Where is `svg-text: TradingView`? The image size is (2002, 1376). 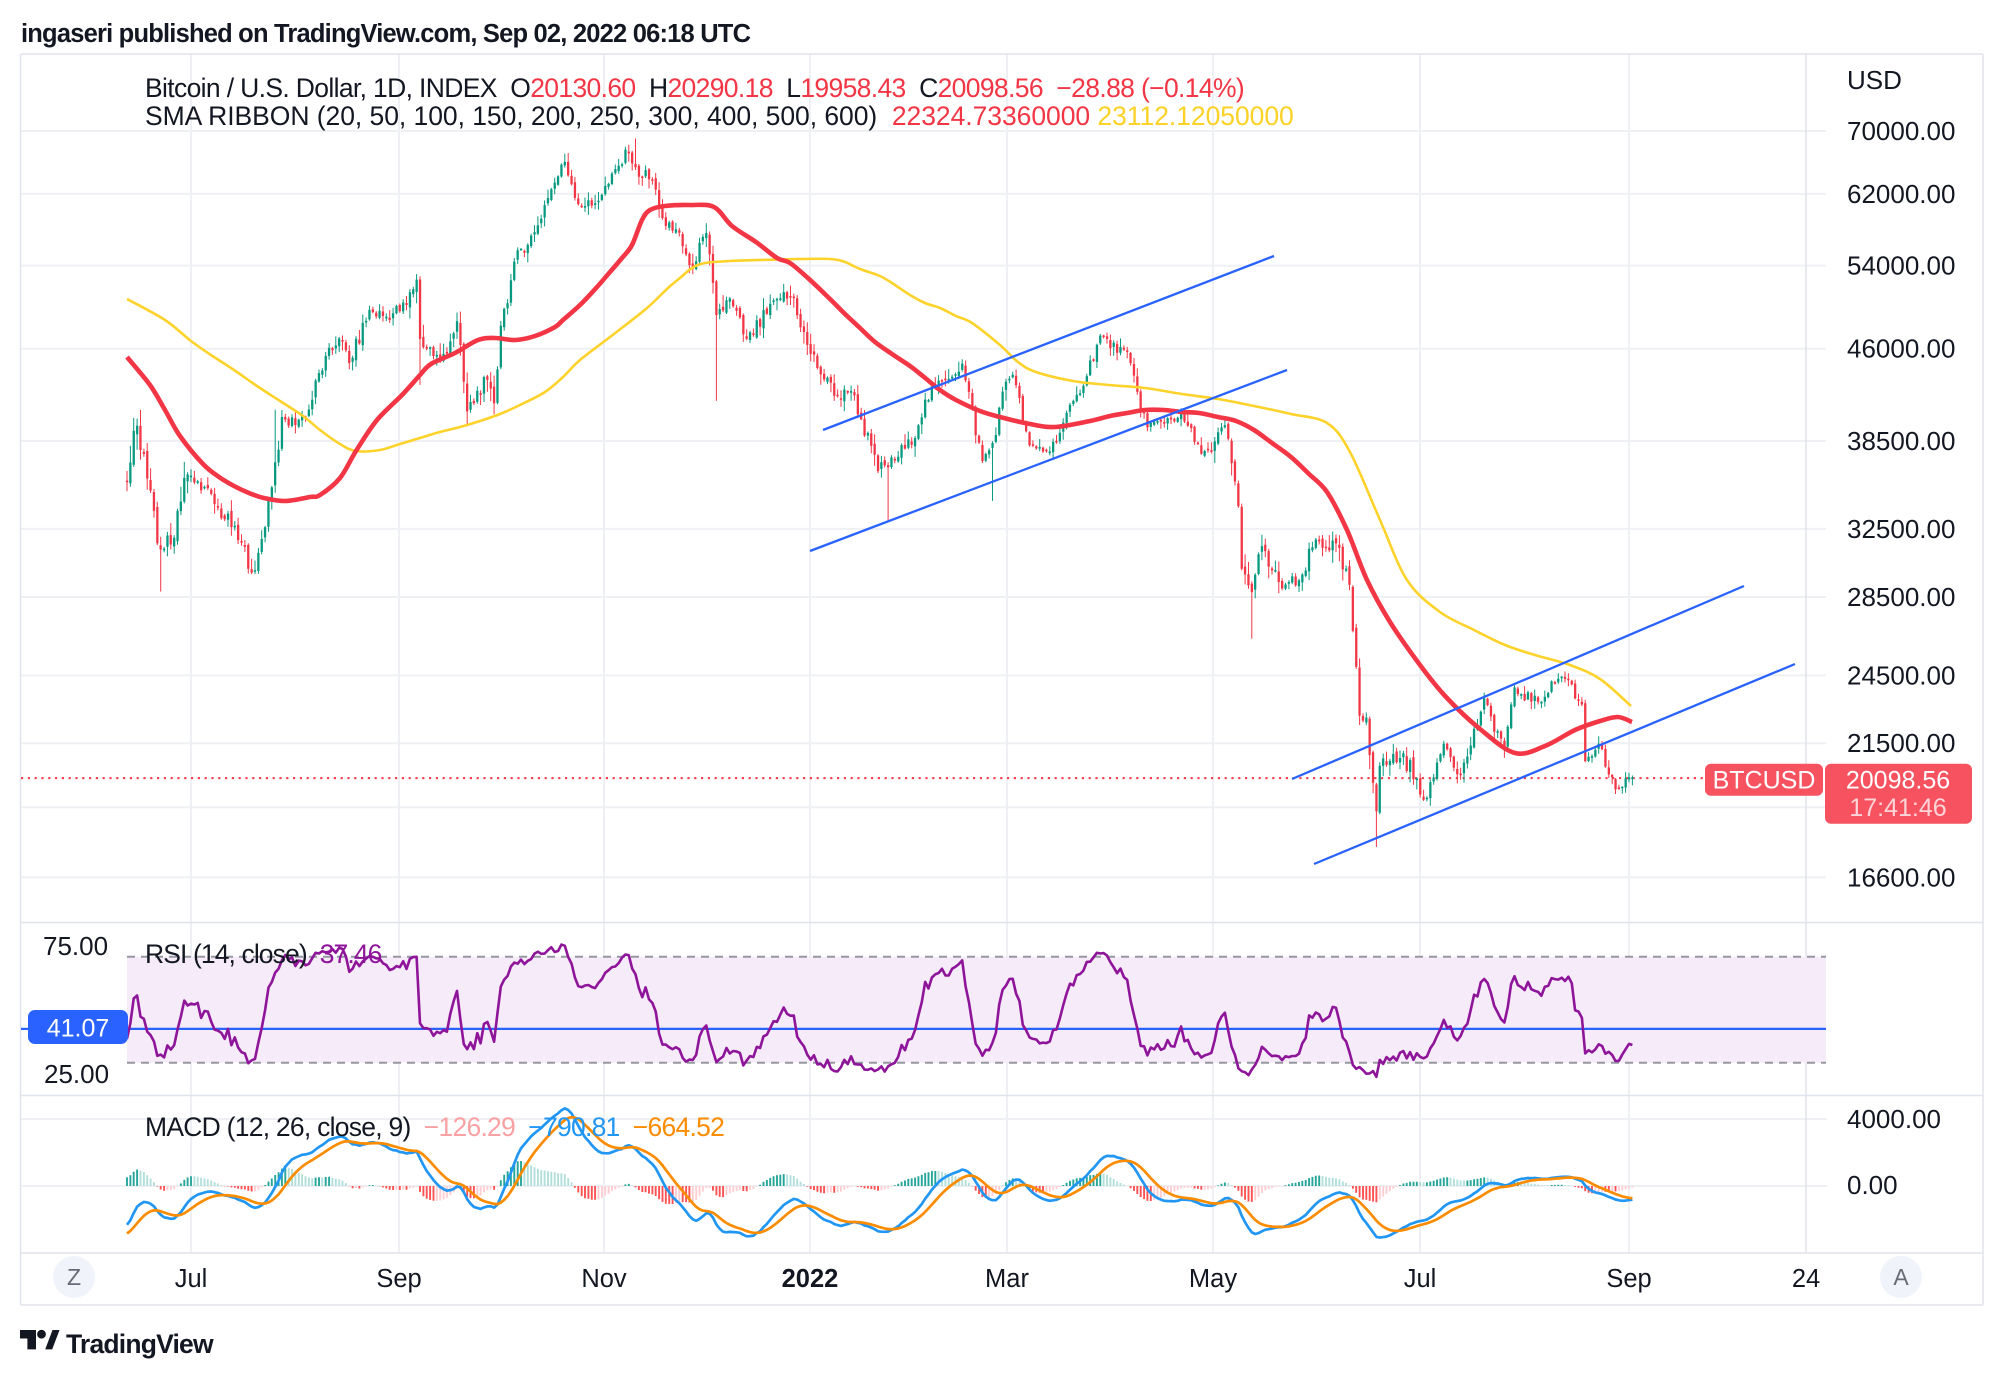 svg-text: TradingView is located at coordinates (140, 1344).